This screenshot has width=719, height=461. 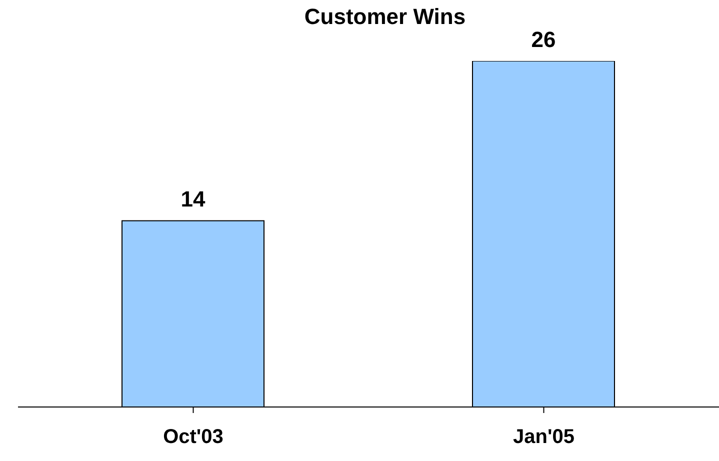 What do you see at coordinates (193, 437) in the screenshot?
I see `x-tick-label: Oct'03` at bounding box center [193, 437].